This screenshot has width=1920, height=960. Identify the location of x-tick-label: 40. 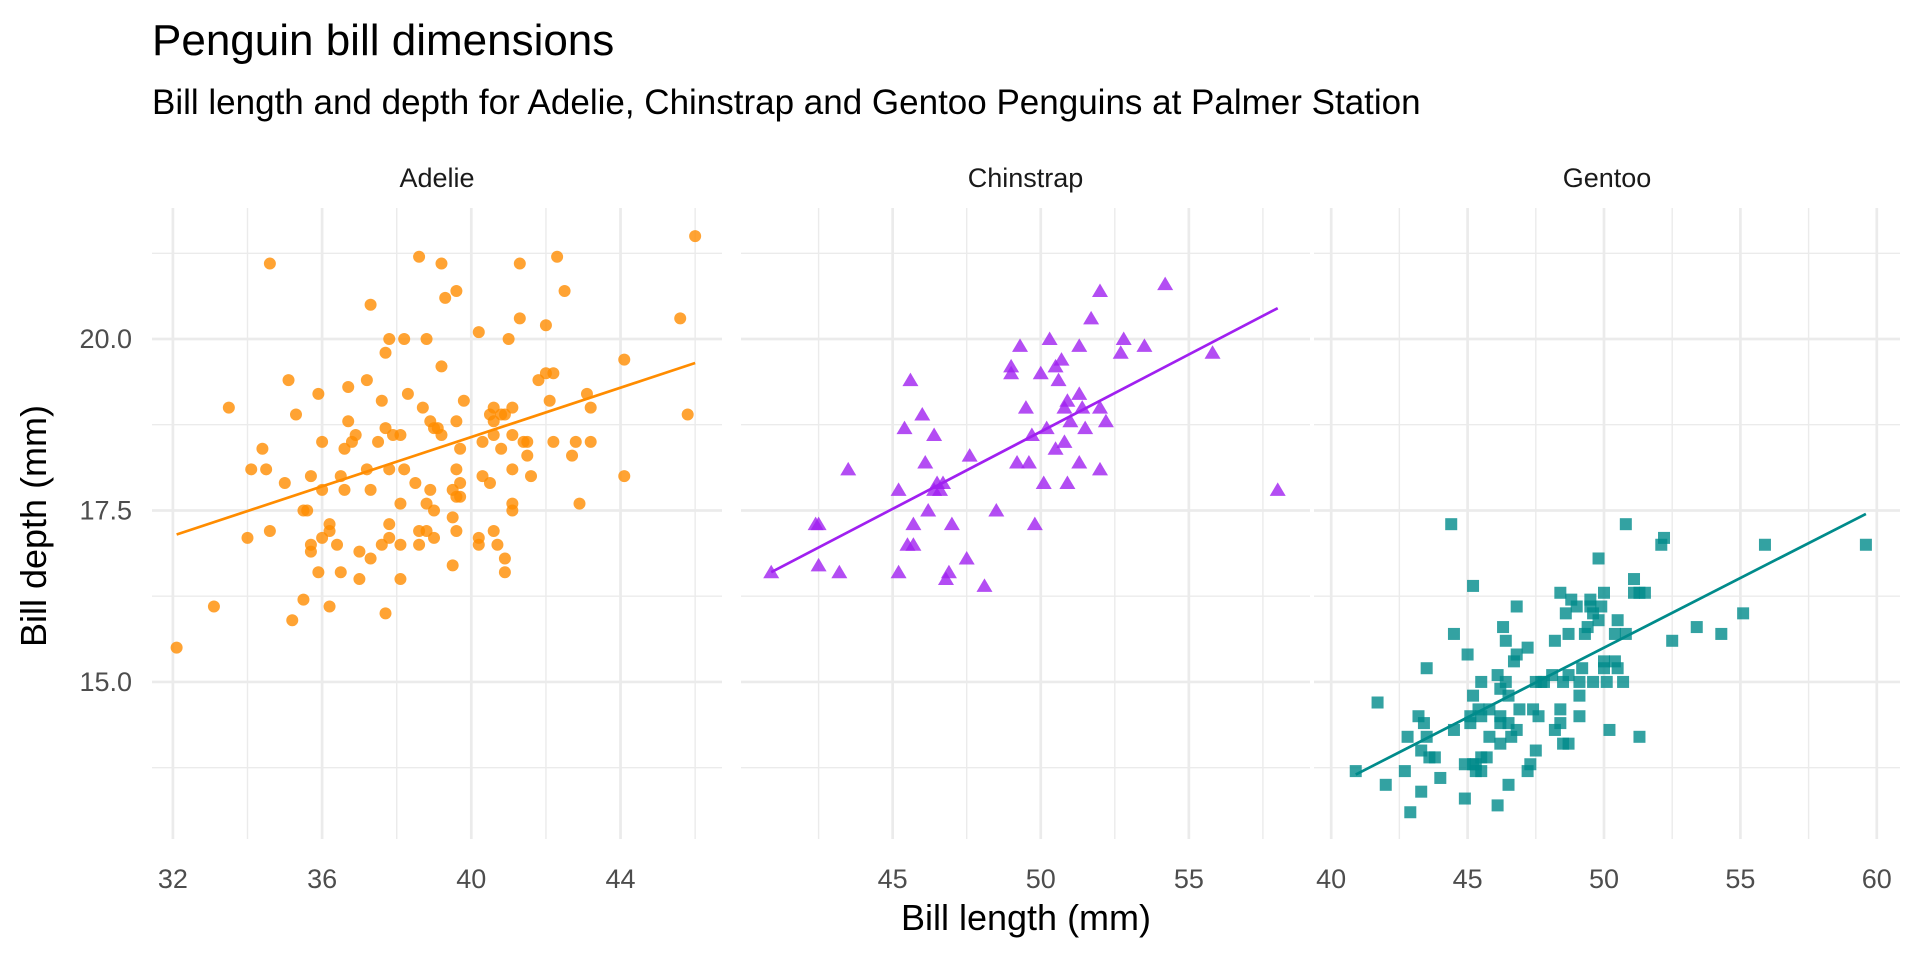
(1331, 879).